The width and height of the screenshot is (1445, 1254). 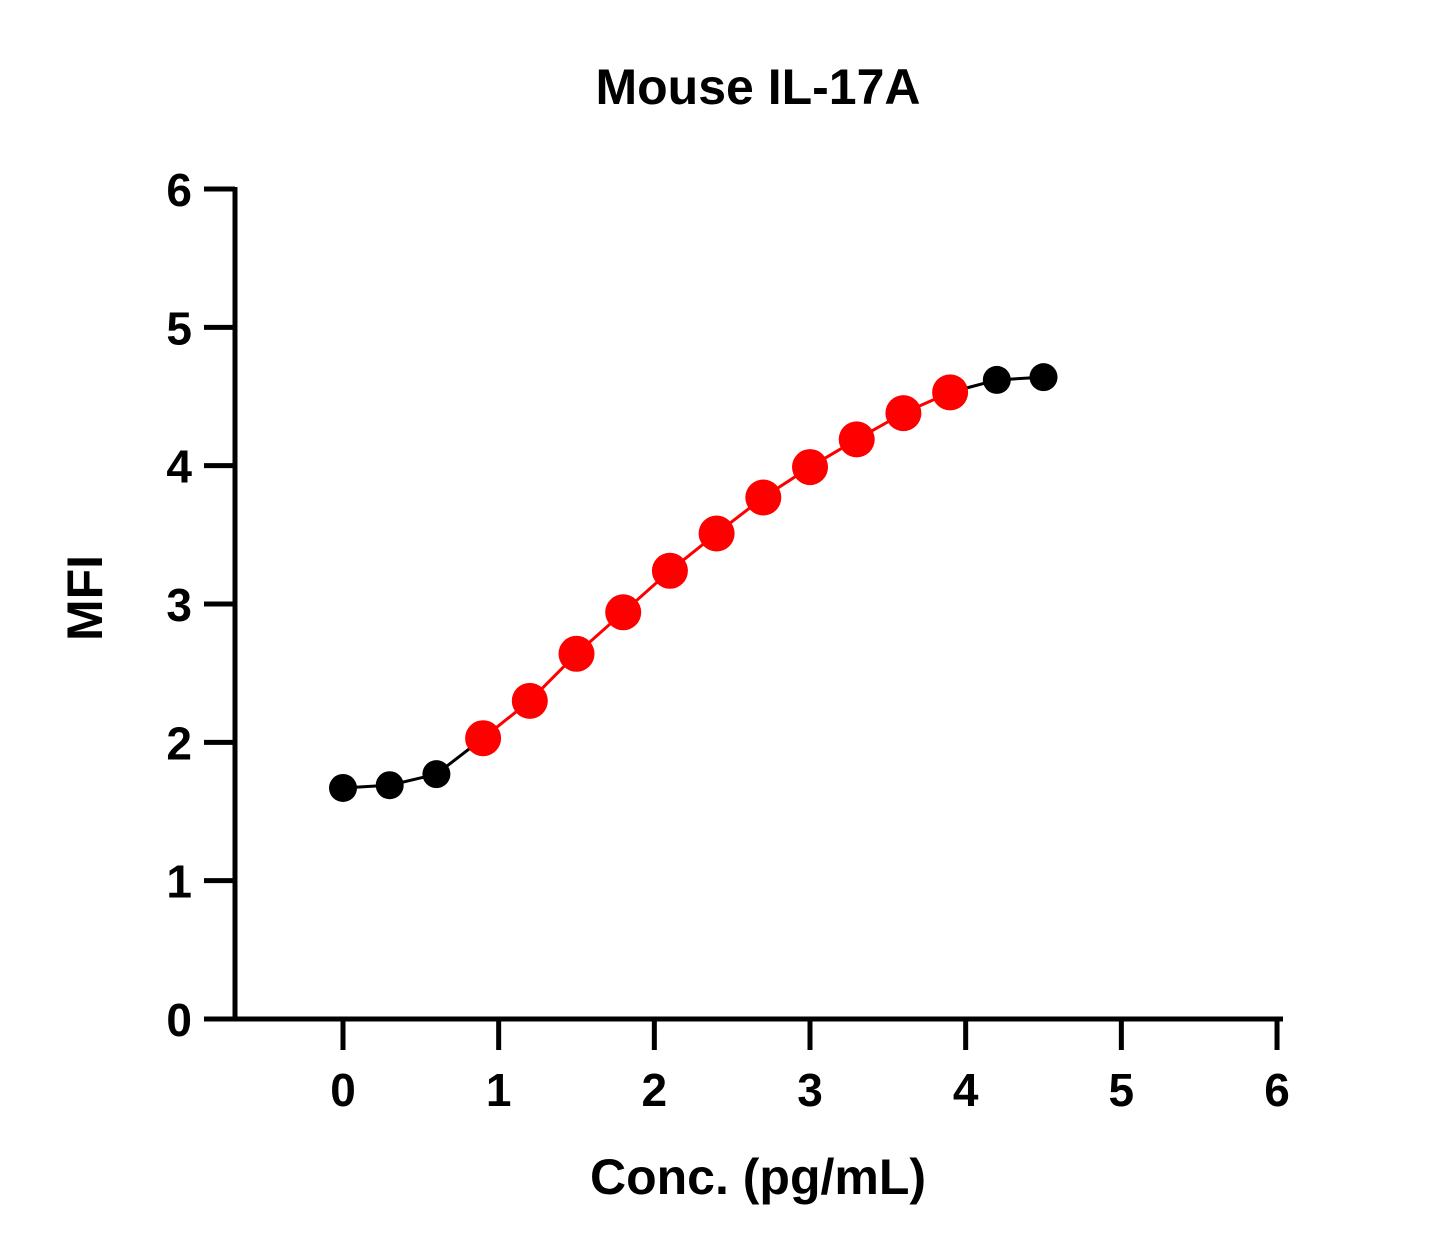 What do you see at coordinates (1277, 1090) in the screenshot?
I see `x-tick-label: 6` at bounding box center [1277, 1090].